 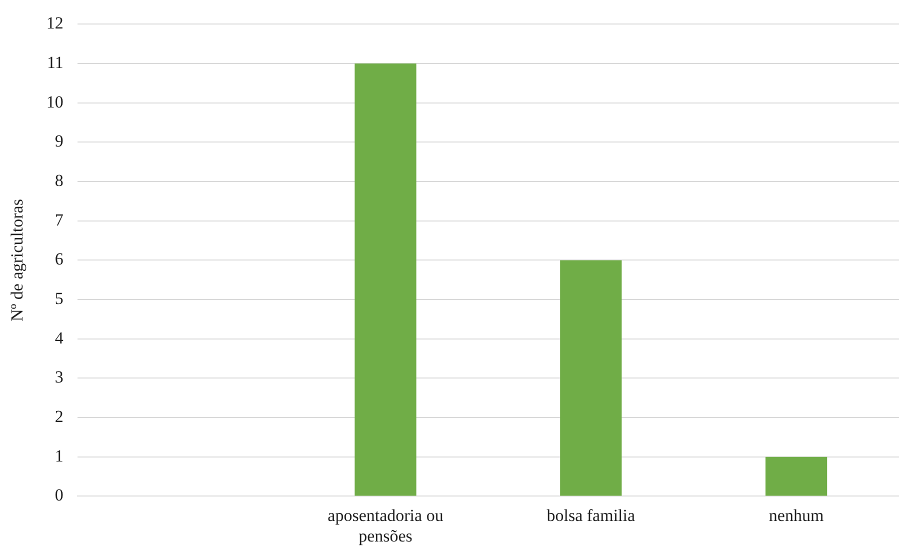 I want to click on y-tick-label: 1, so click(x=59, y=456).